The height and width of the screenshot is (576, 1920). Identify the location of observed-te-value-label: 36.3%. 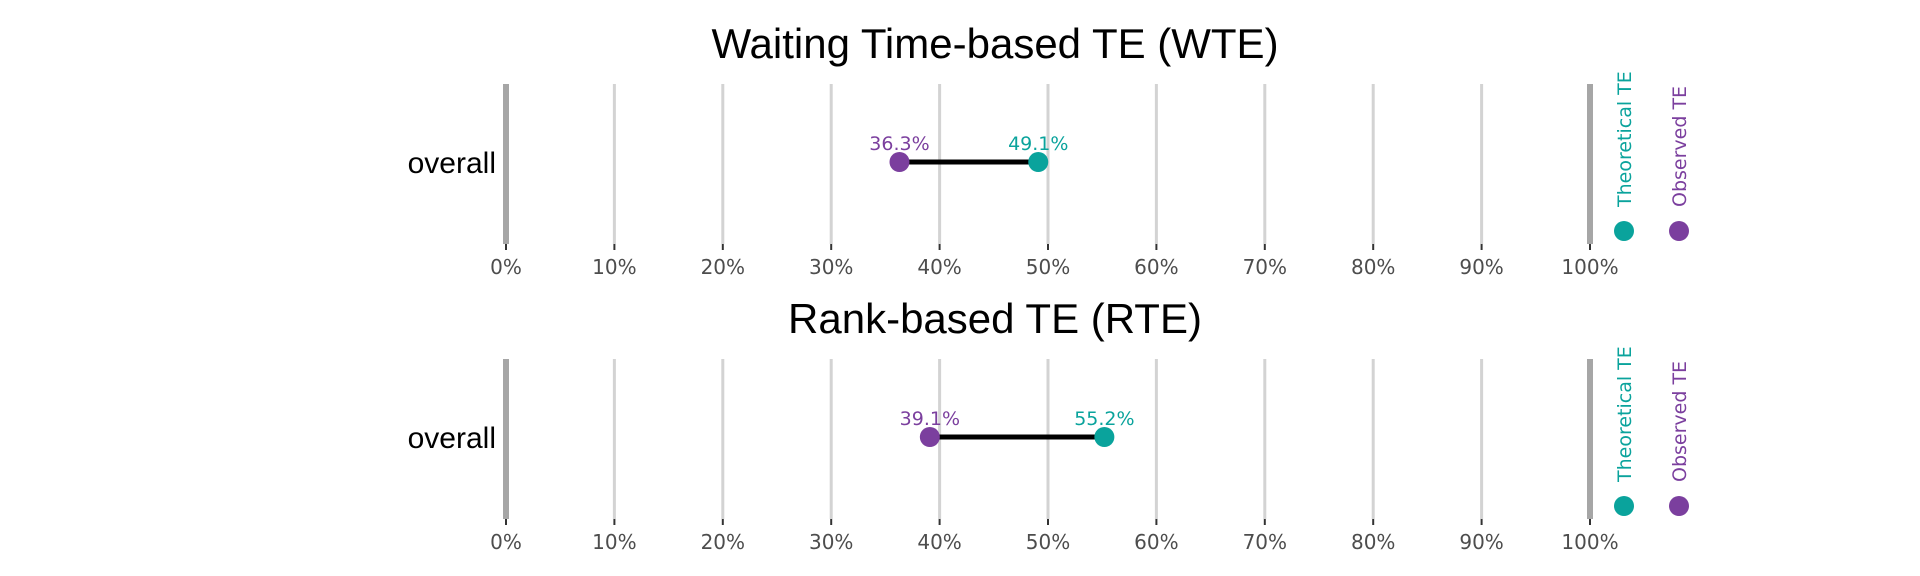
(899, 144).